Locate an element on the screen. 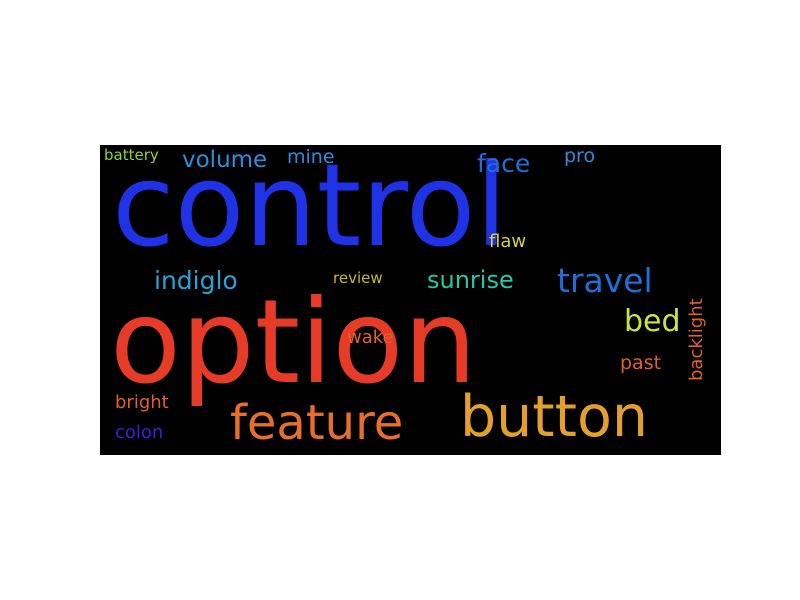 This screenshot has height=600, width=800. word-bright: bright is located at coordinates (142, 402).